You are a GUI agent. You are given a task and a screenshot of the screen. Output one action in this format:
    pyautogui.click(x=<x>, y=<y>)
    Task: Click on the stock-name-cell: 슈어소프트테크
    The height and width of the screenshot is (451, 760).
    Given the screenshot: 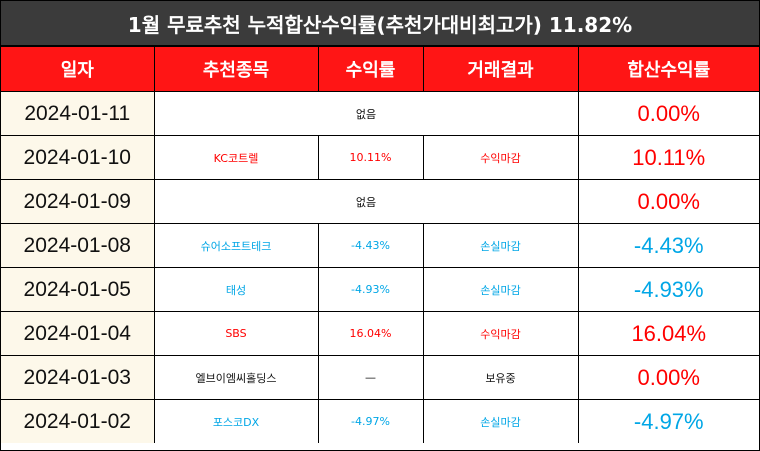 What is the action you would take?
    pyautogui.click(x=236, y=245)
    